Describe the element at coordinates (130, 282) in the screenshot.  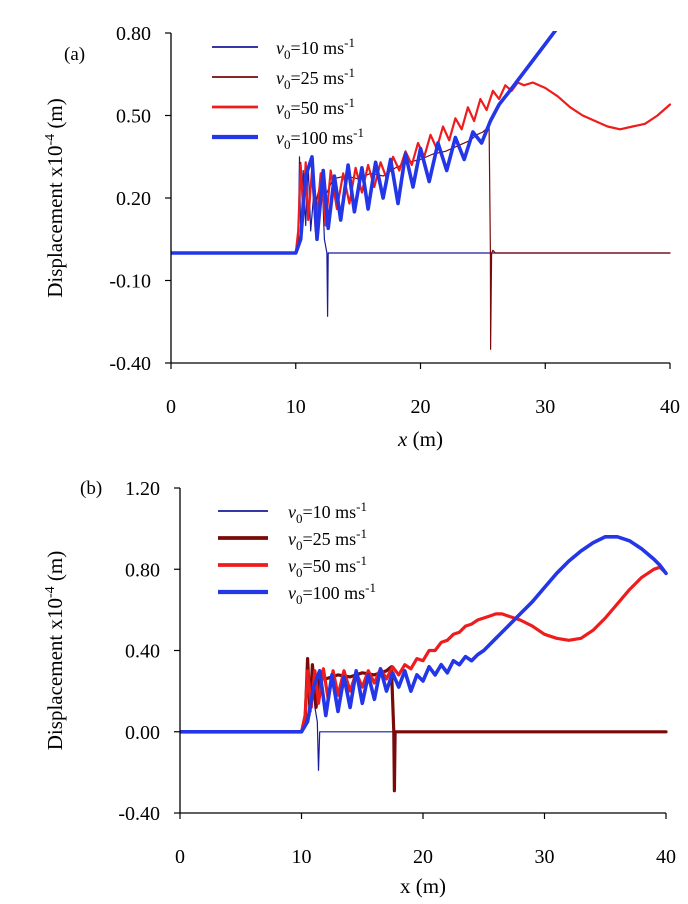
I see `y-tick-label: -0.10` at that location.